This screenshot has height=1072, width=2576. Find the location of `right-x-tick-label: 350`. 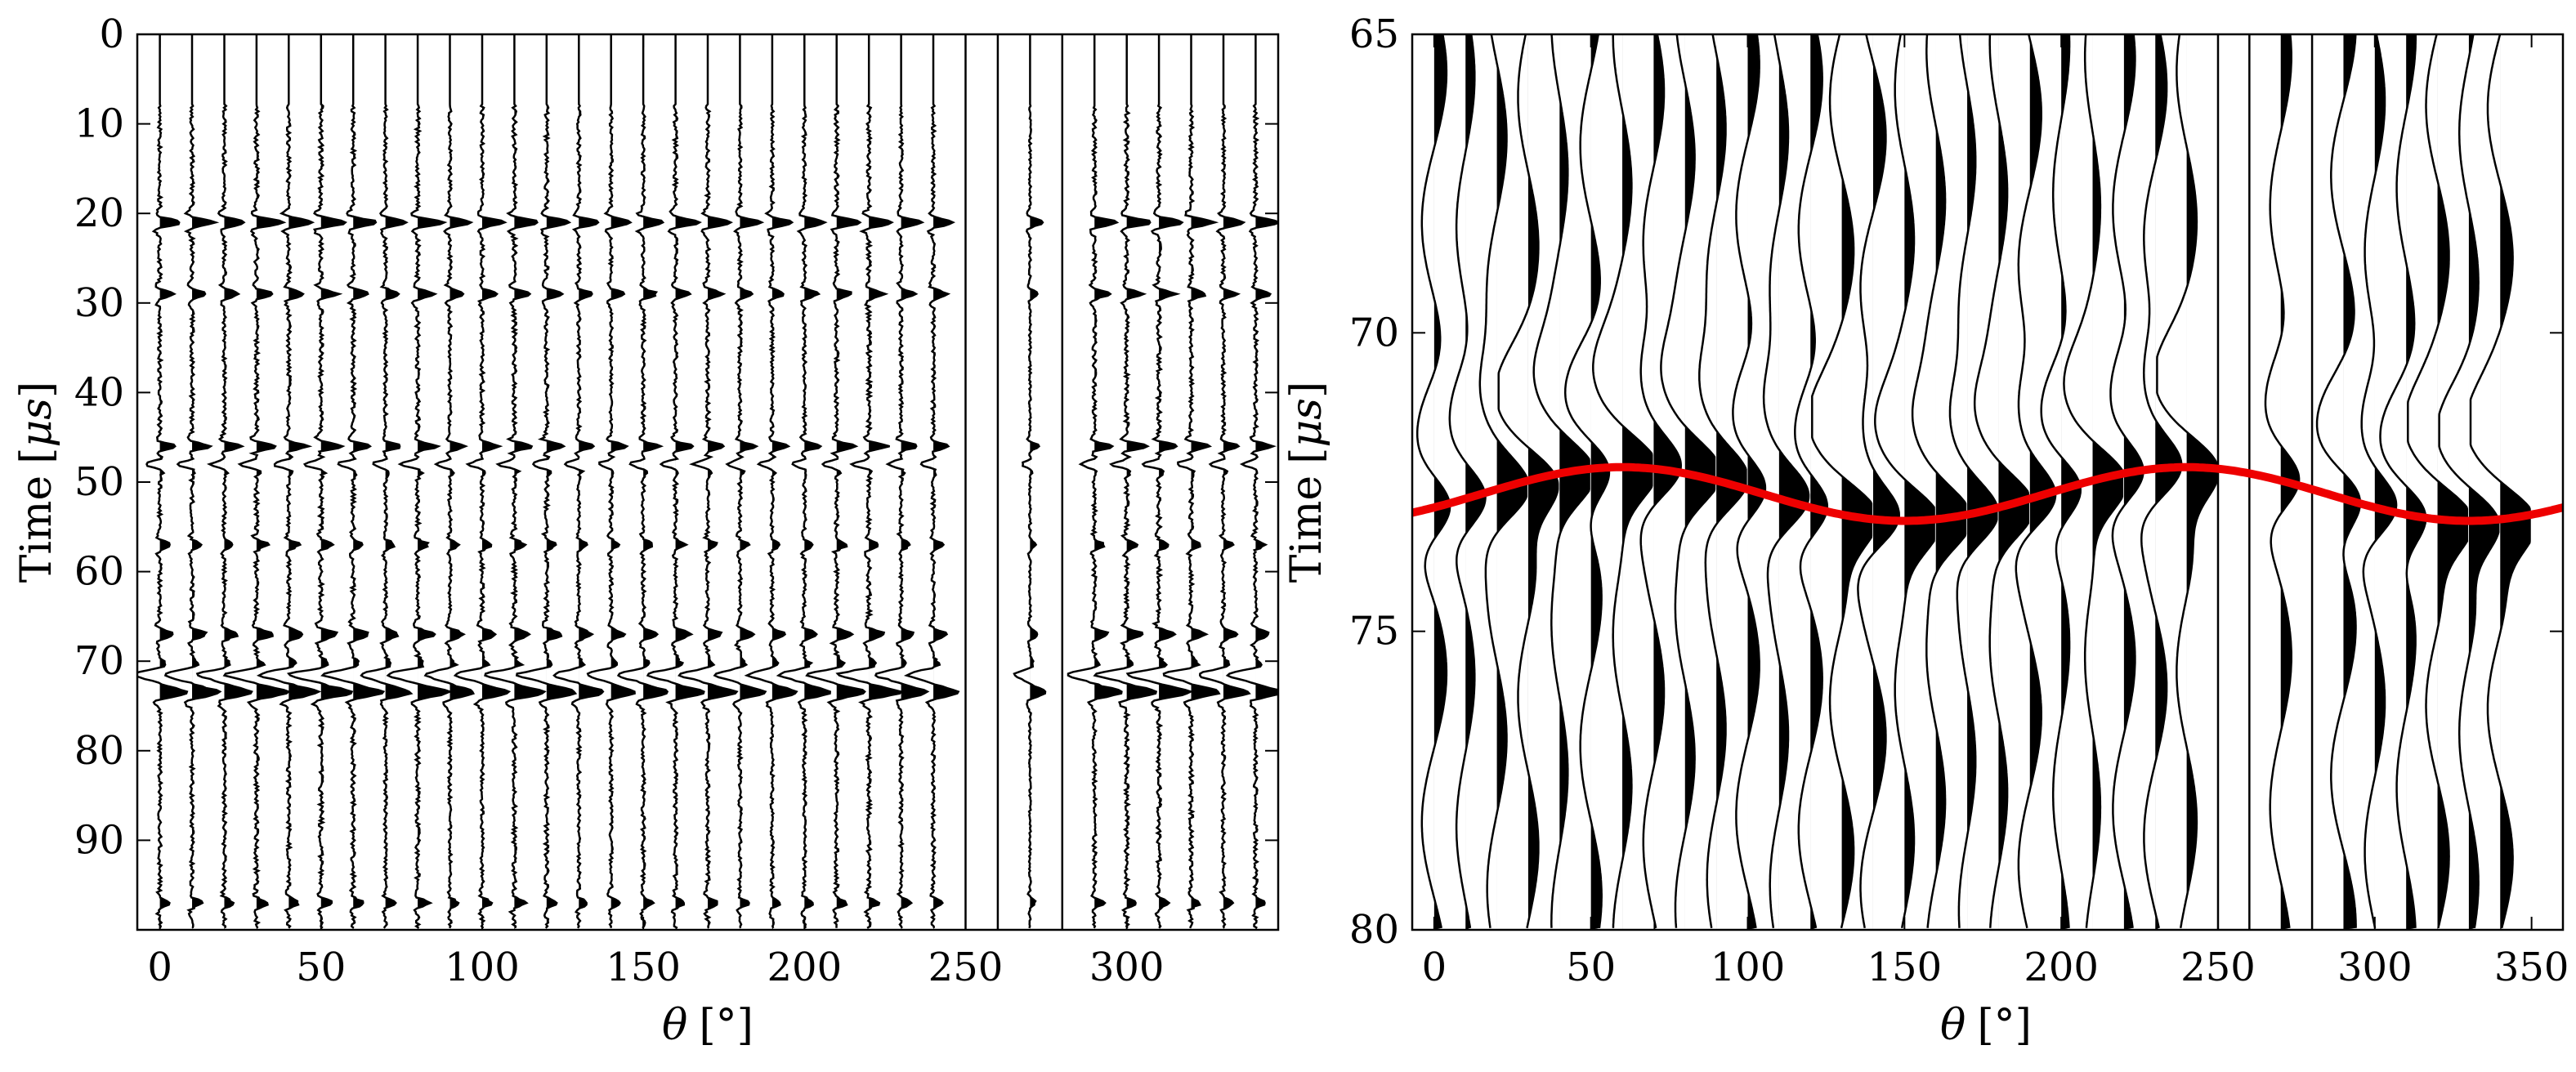

right-x-tick-label: 350 is located at coordinates (2531, 967).